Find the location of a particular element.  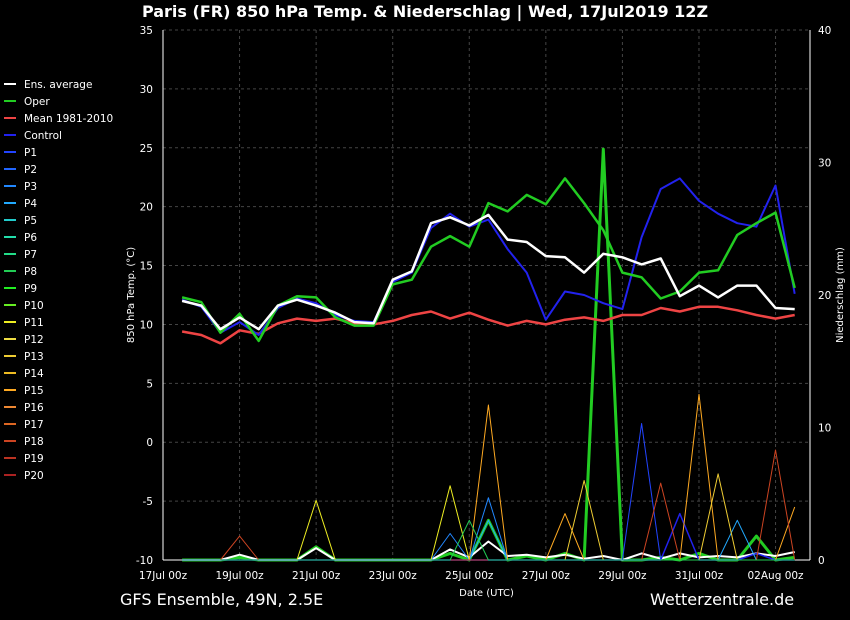

legend-item: P5 is located at coordinates (58, 221).